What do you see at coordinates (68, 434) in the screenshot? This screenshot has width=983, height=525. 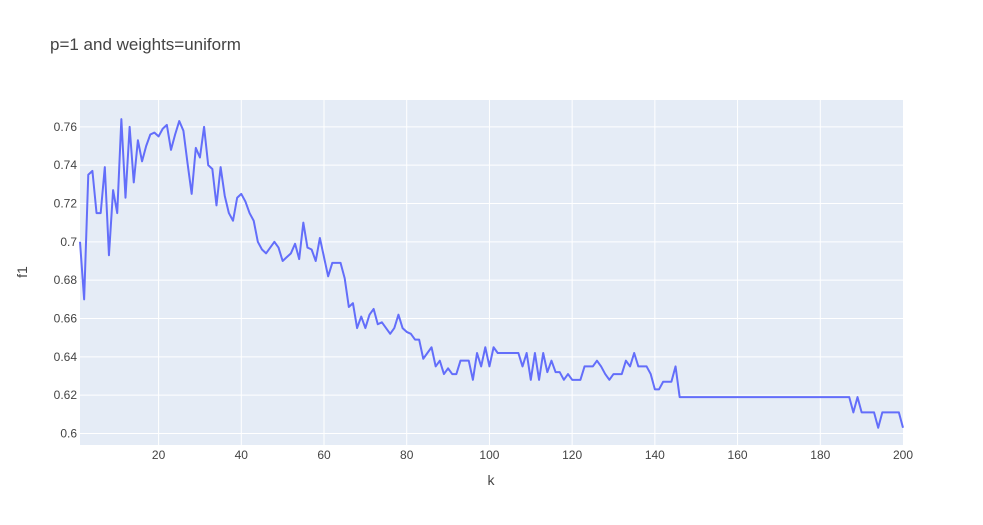 I see `y-tick-label: 0.6` at bounding box center [68, 434].